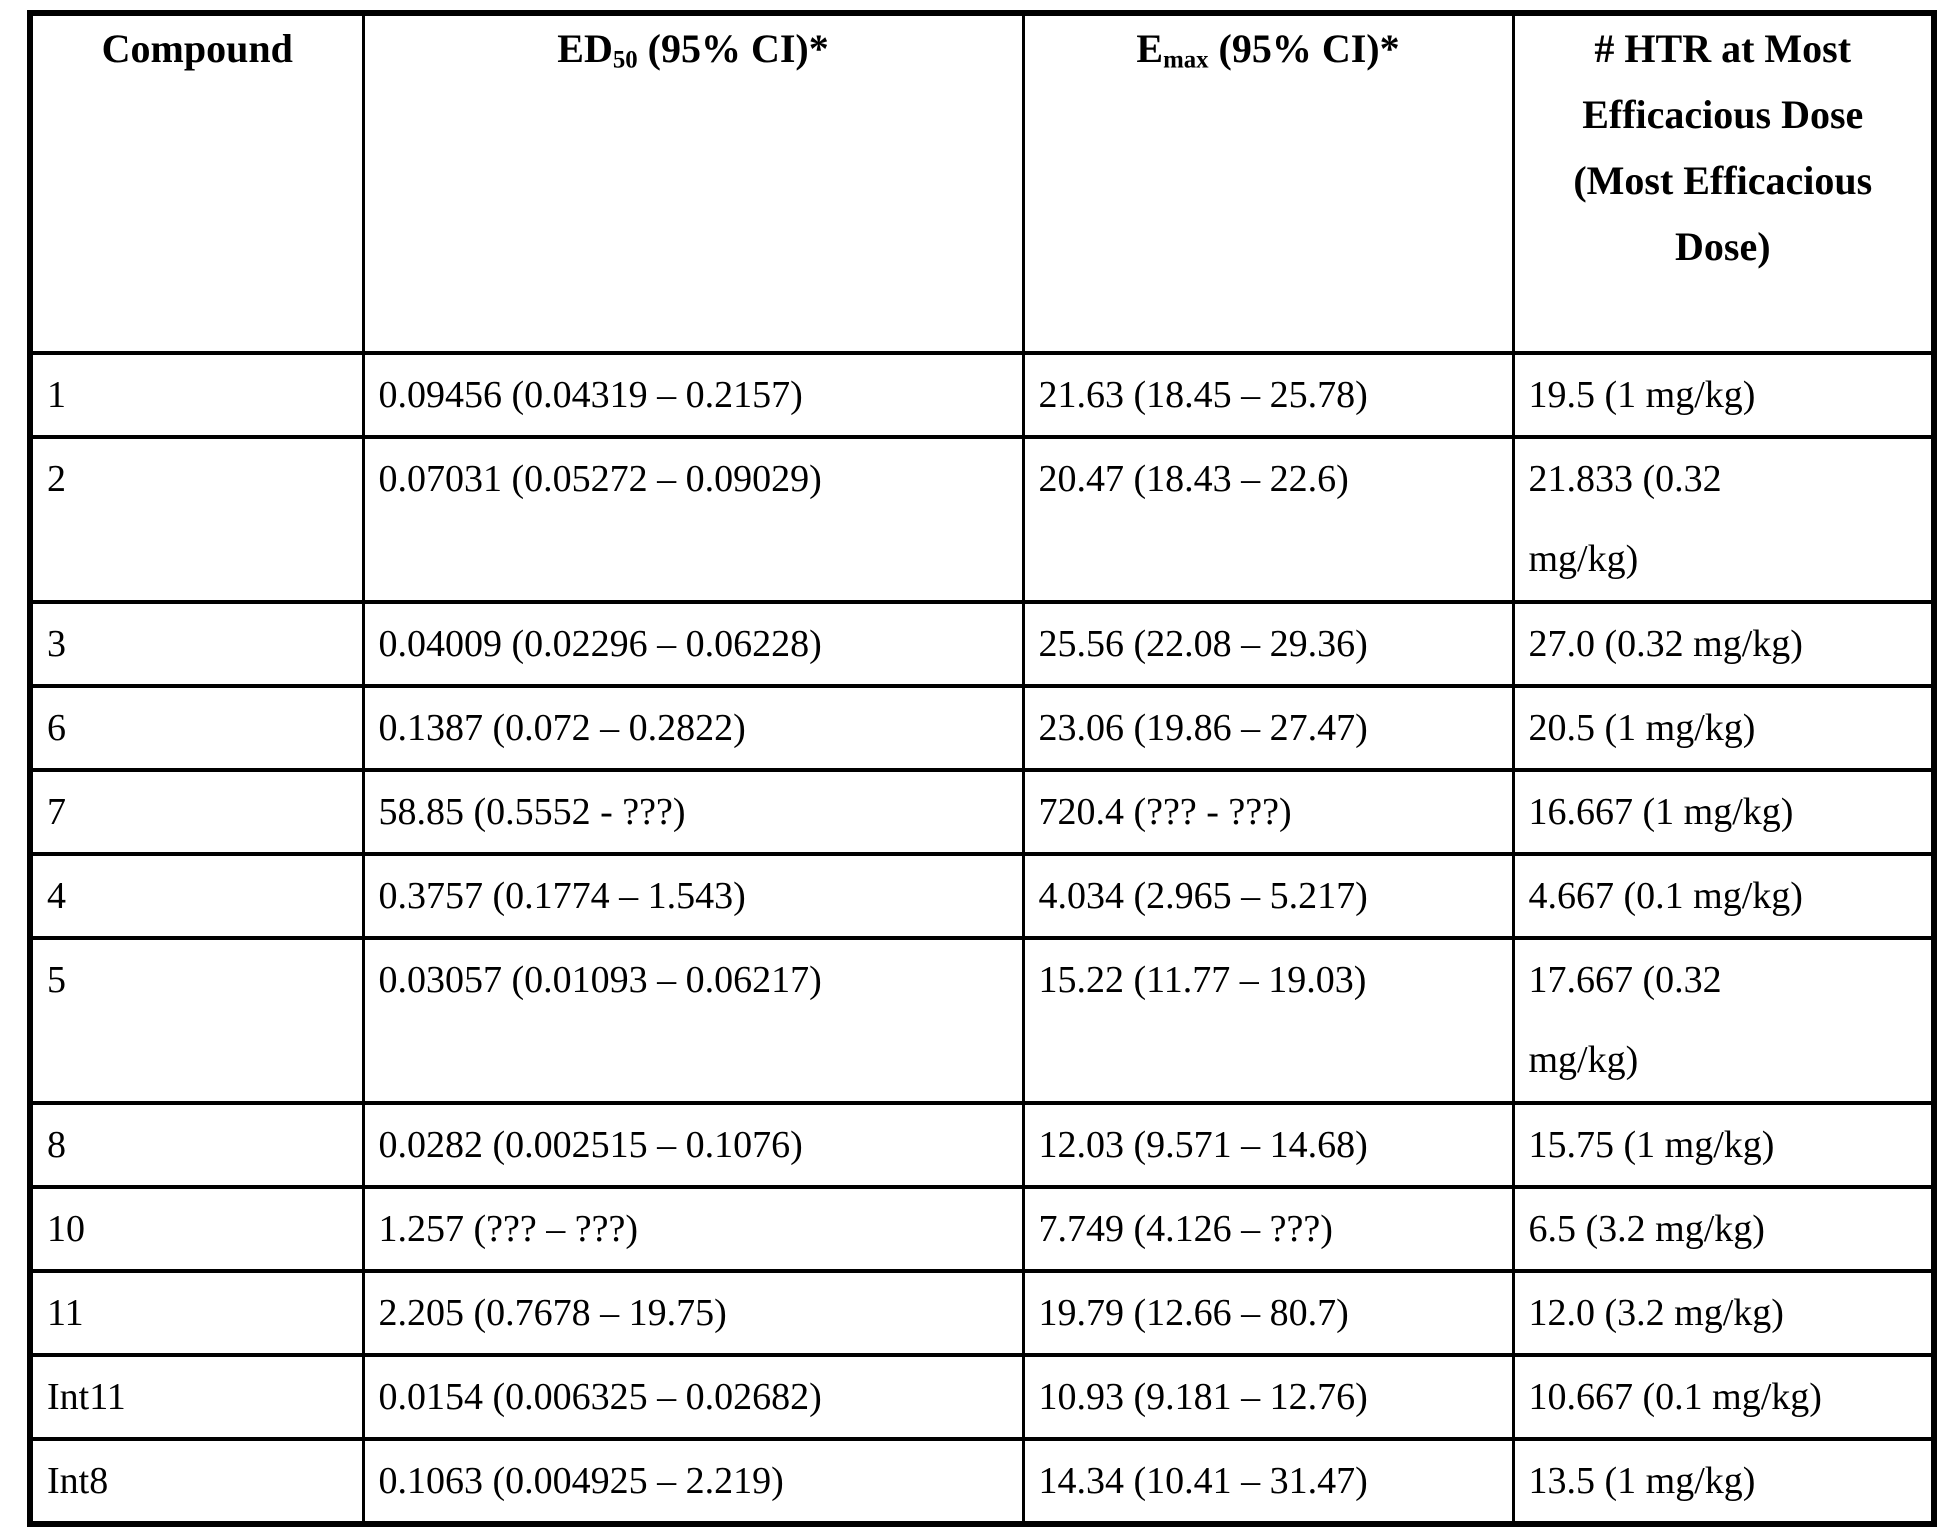  What do you see at coordinates (693, 896) in the screenshot?
I see `ed50-cell: 0.3757 (0.1774 – 1.543)` at bounding box center [693, 896].